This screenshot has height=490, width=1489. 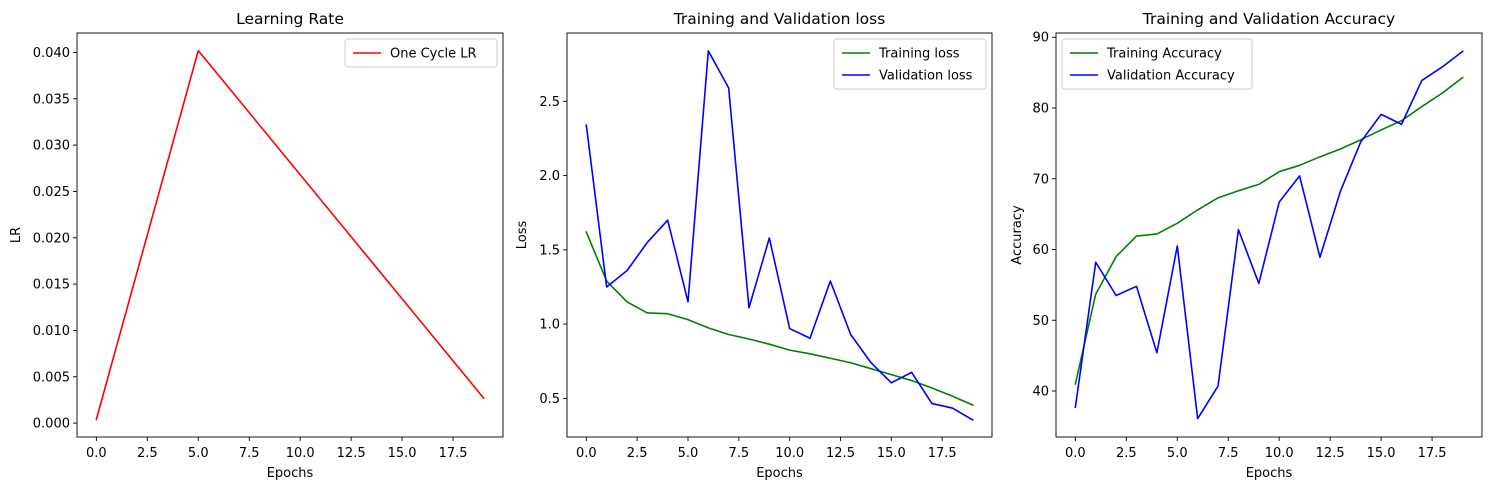 I want to click on y-tick-label: 40, so click(x=1040, y=392).